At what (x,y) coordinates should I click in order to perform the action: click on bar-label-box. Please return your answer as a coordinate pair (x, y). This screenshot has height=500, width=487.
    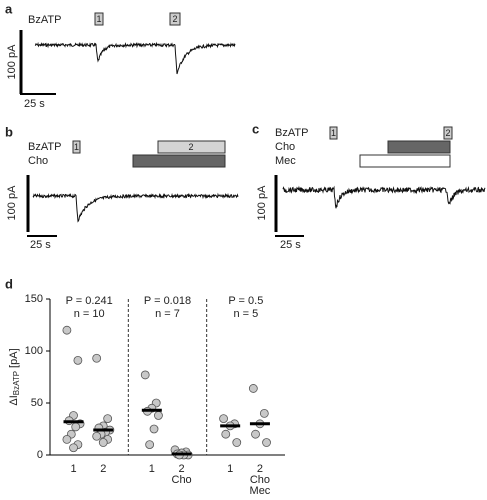
    Looking at the image, I should click on (191, 147).